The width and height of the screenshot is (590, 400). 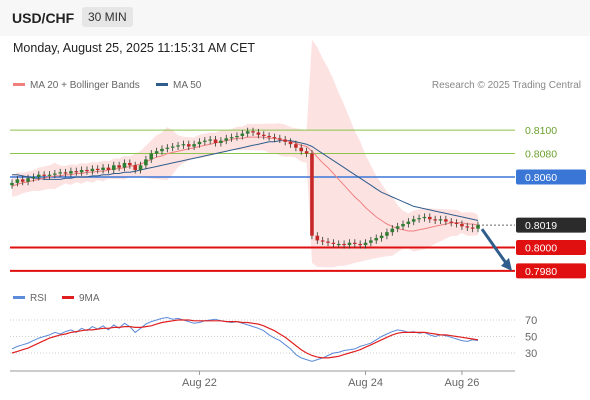 What do you see at coordinates (541, 272) in the screenshot?
I see `level-label-text: 0.7980` at bounding box center [541, 272].